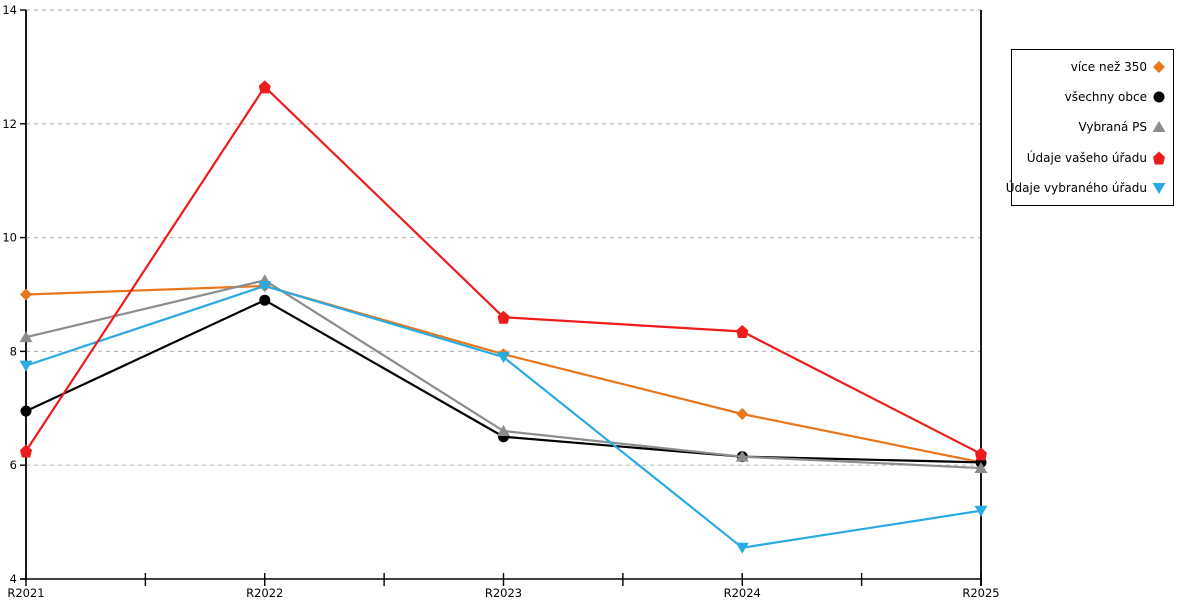  I want to click on legend-triangle-up-icon, so click(1159, 127).